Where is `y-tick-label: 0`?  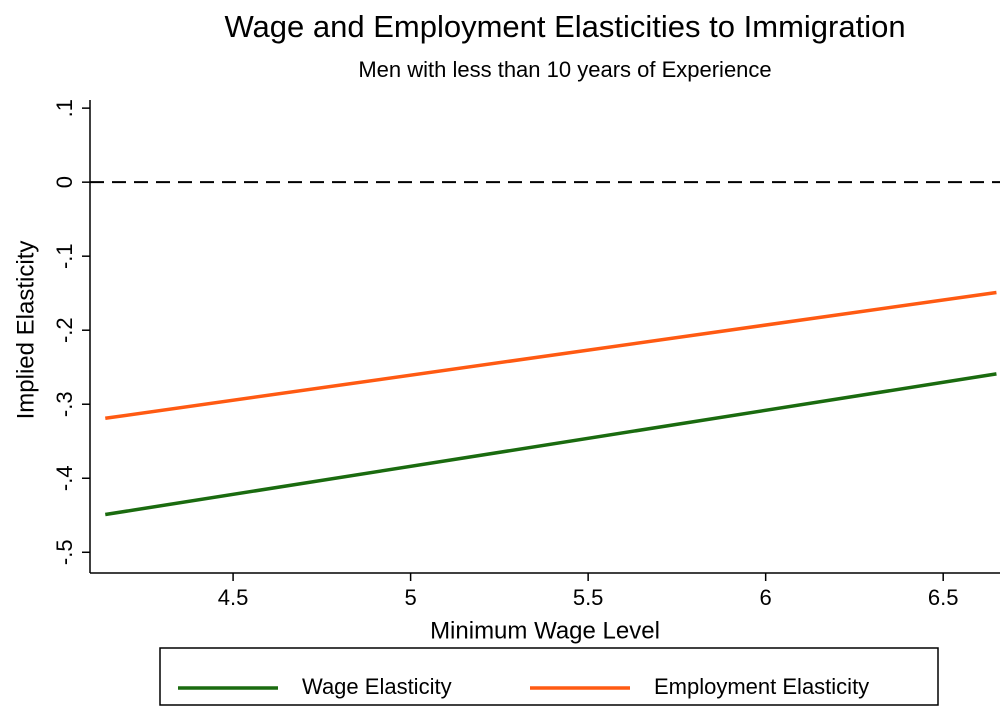
y-tick-label: 0 is located at coordinates (64, 182).